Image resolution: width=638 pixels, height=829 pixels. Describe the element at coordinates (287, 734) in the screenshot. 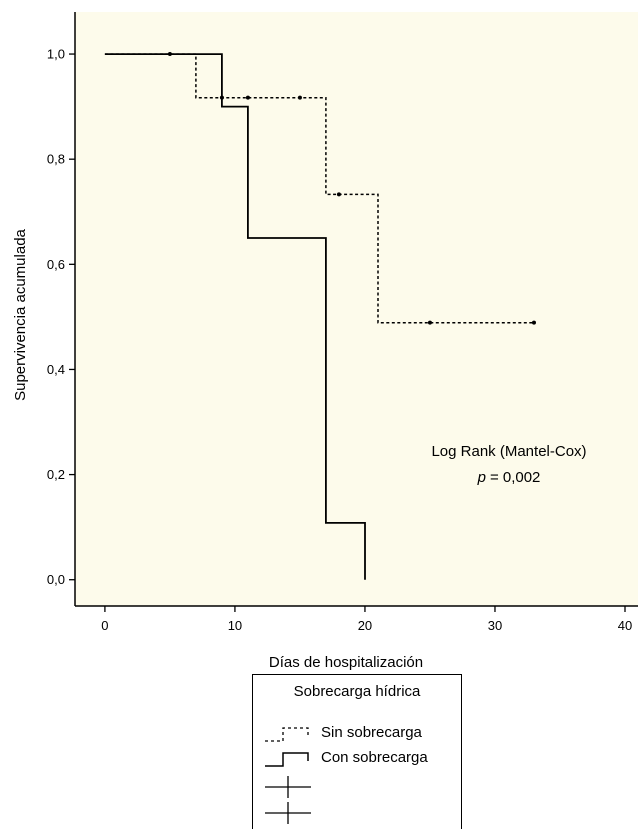

I see `dashed-step-icon` at that location.